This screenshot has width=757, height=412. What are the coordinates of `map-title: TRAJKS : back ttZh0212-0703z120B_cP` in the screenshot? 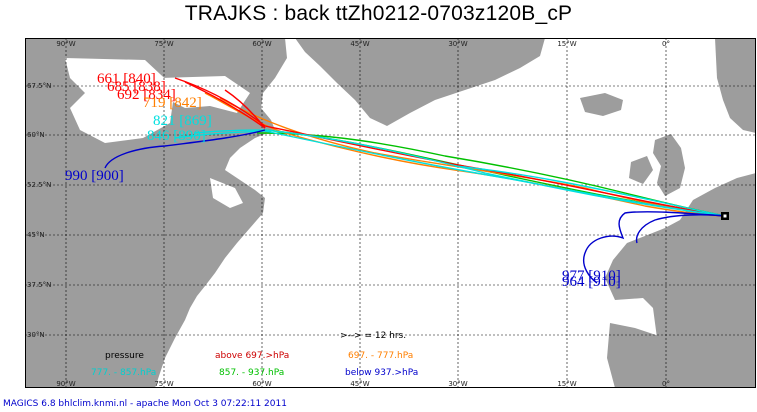 It's located at (378, 13).